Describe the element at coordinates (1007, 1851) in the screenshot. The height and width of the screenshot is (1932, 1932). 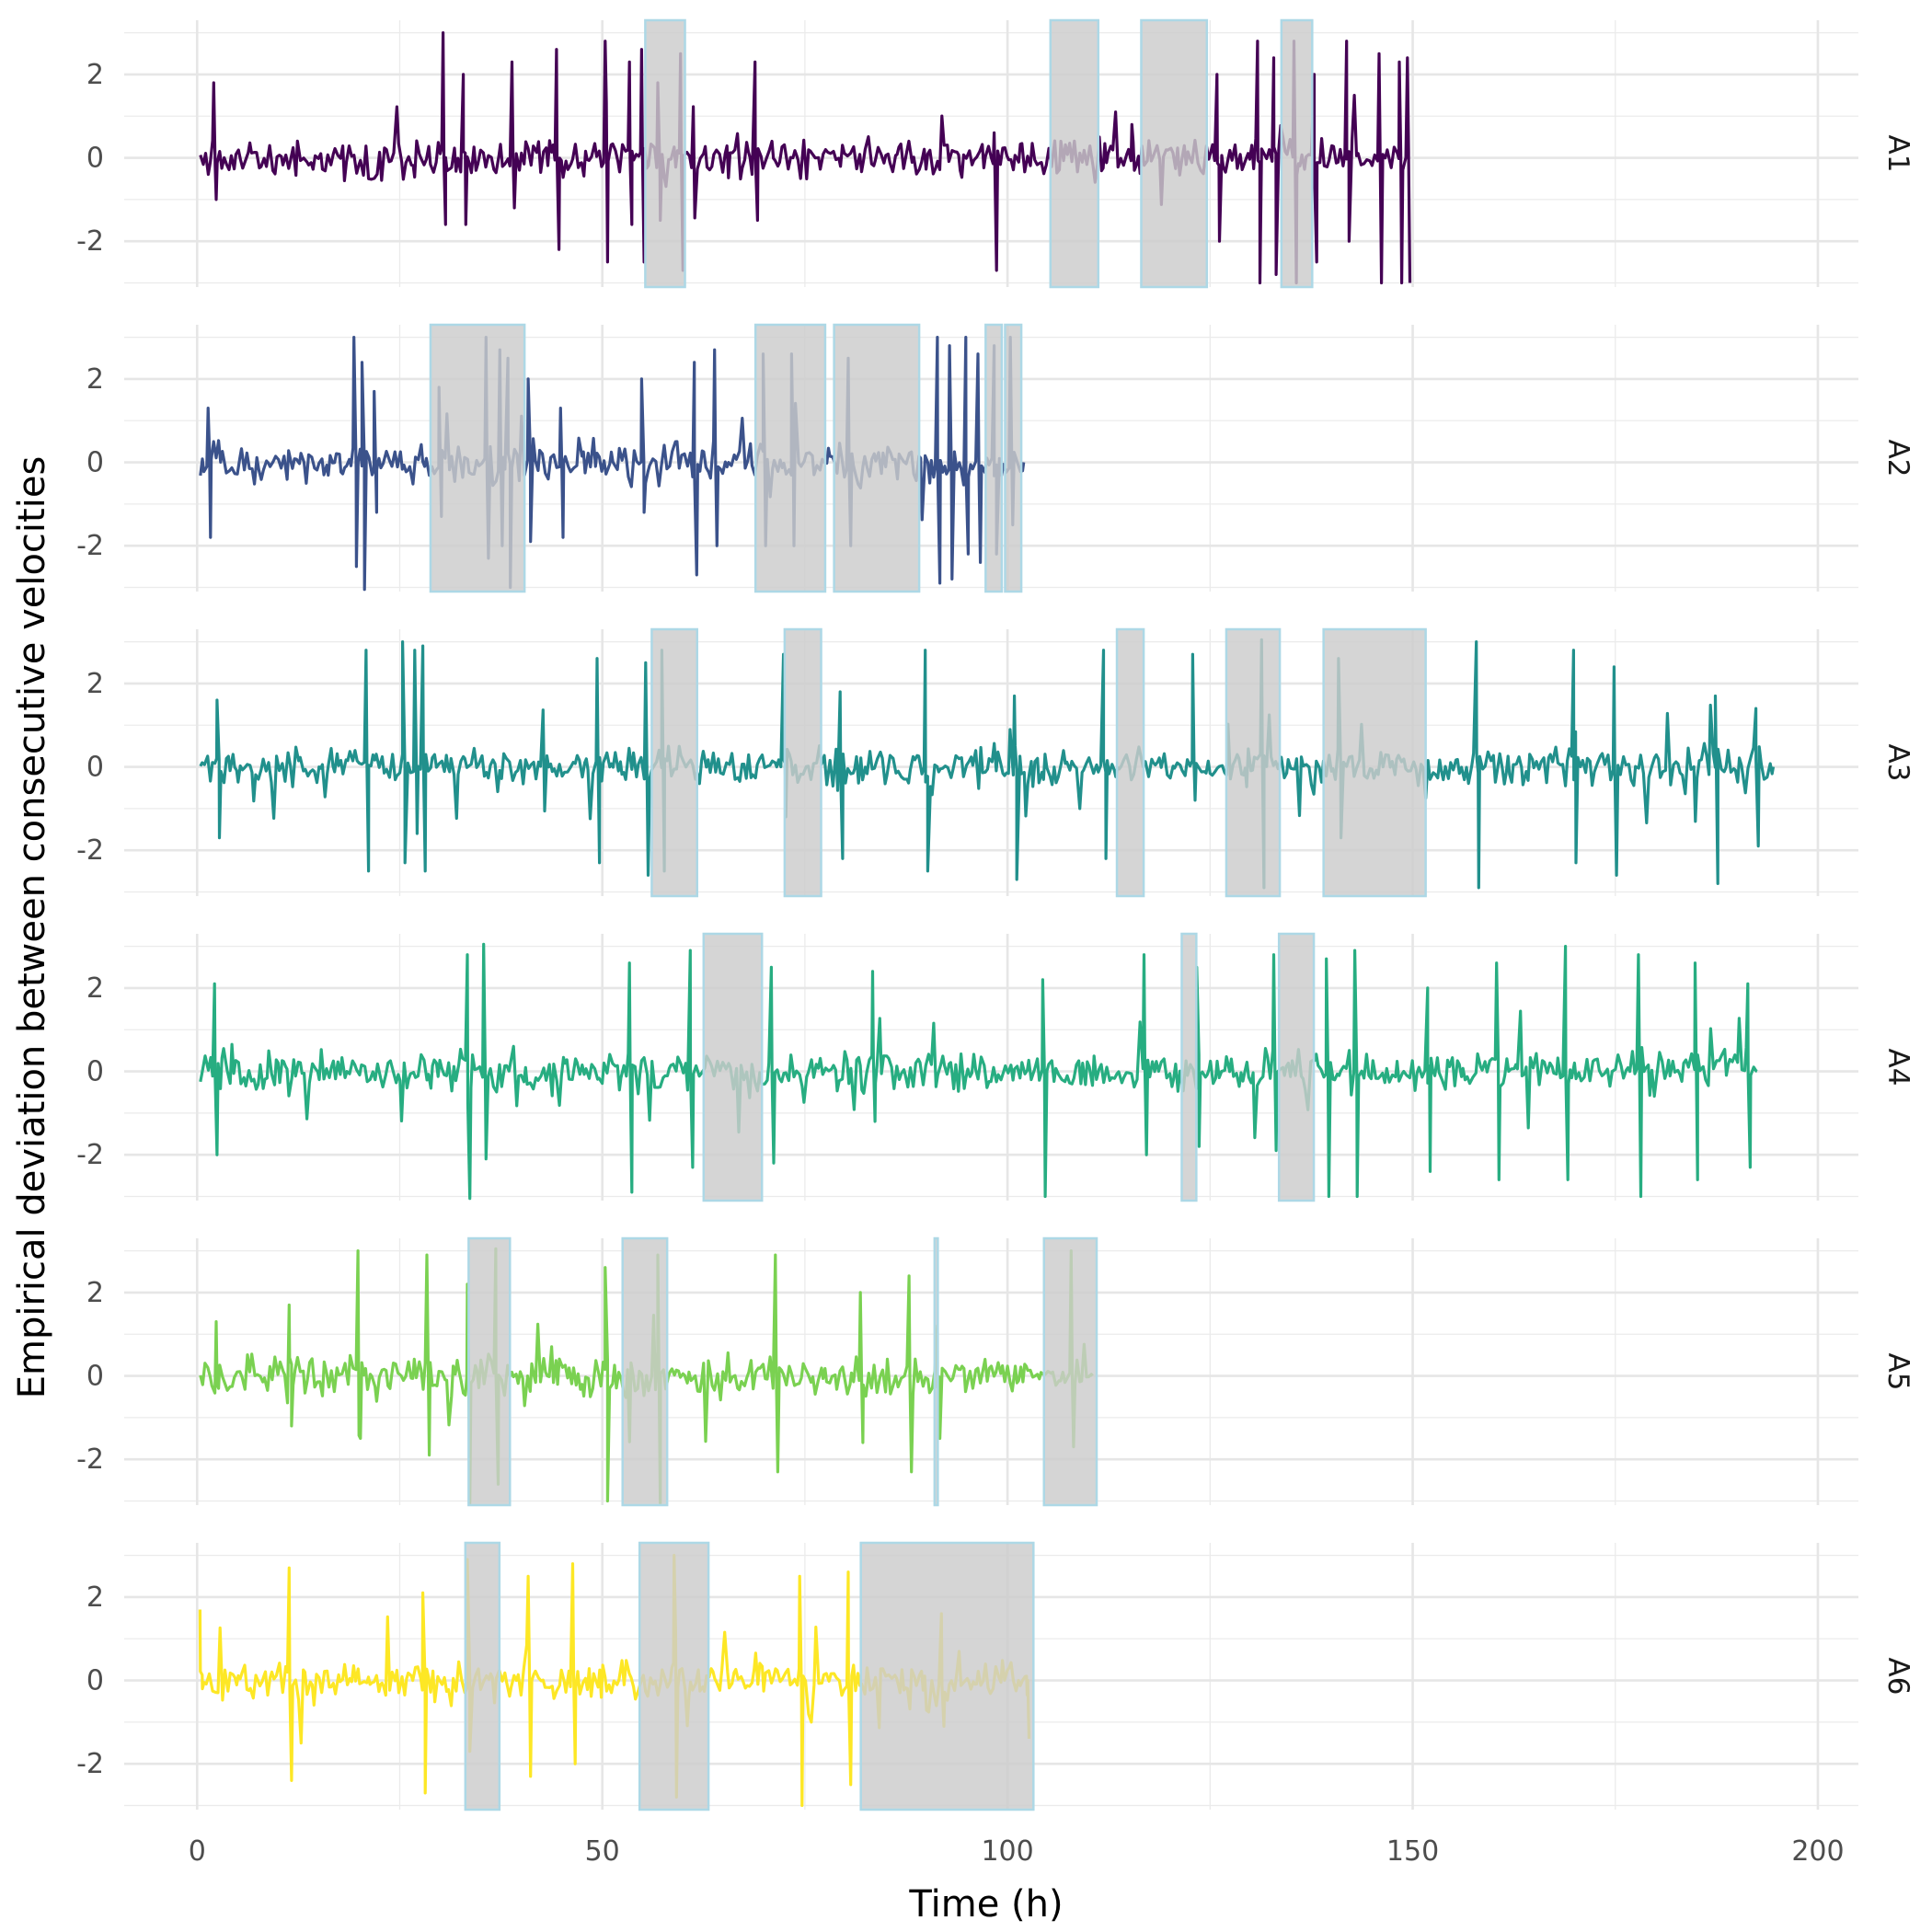
I see `x-tick-label: 100` at that location.